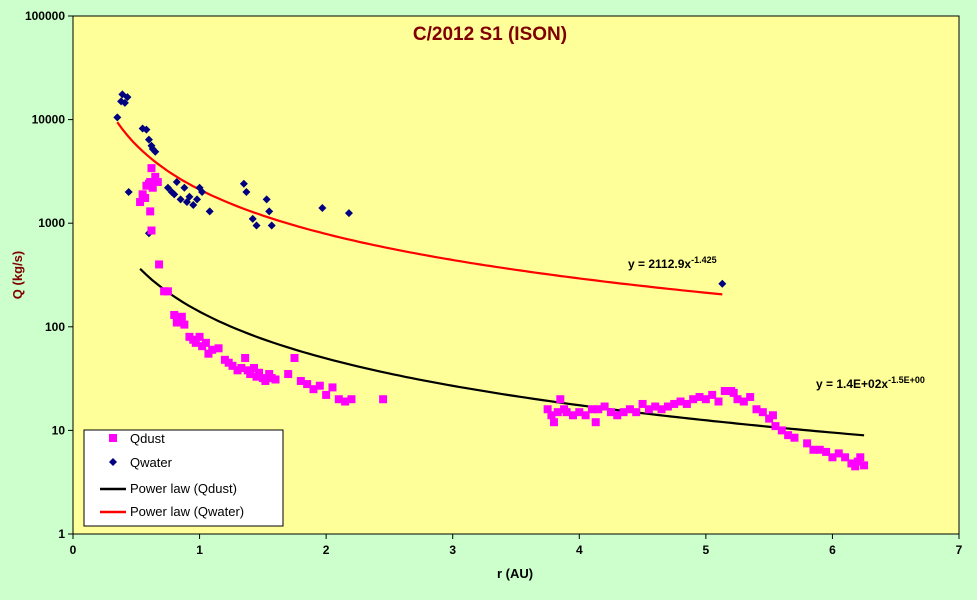  Describe the element at coordinates (516, 545) in the screenshot. I see `x-axis-ticks: 0 1 2 3 4 5 6 7` at that location.